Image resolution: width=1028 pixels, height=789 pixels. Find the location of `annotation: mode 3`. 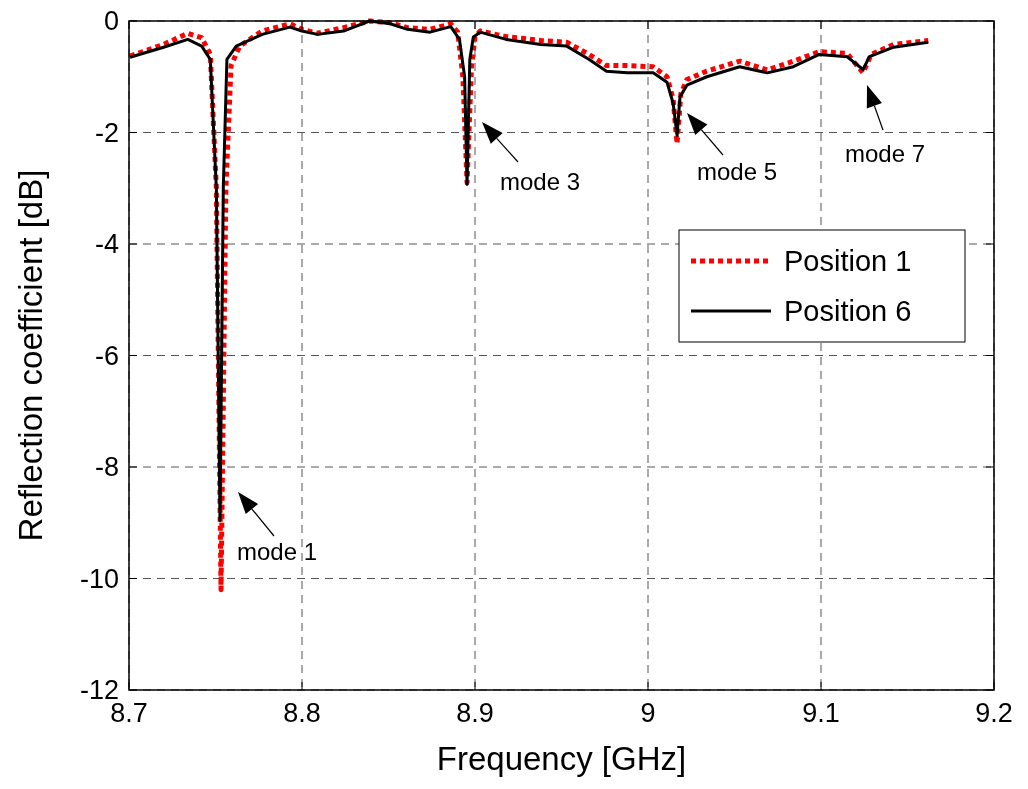

annotation: mode 3 is located at coordinates (540, 181).